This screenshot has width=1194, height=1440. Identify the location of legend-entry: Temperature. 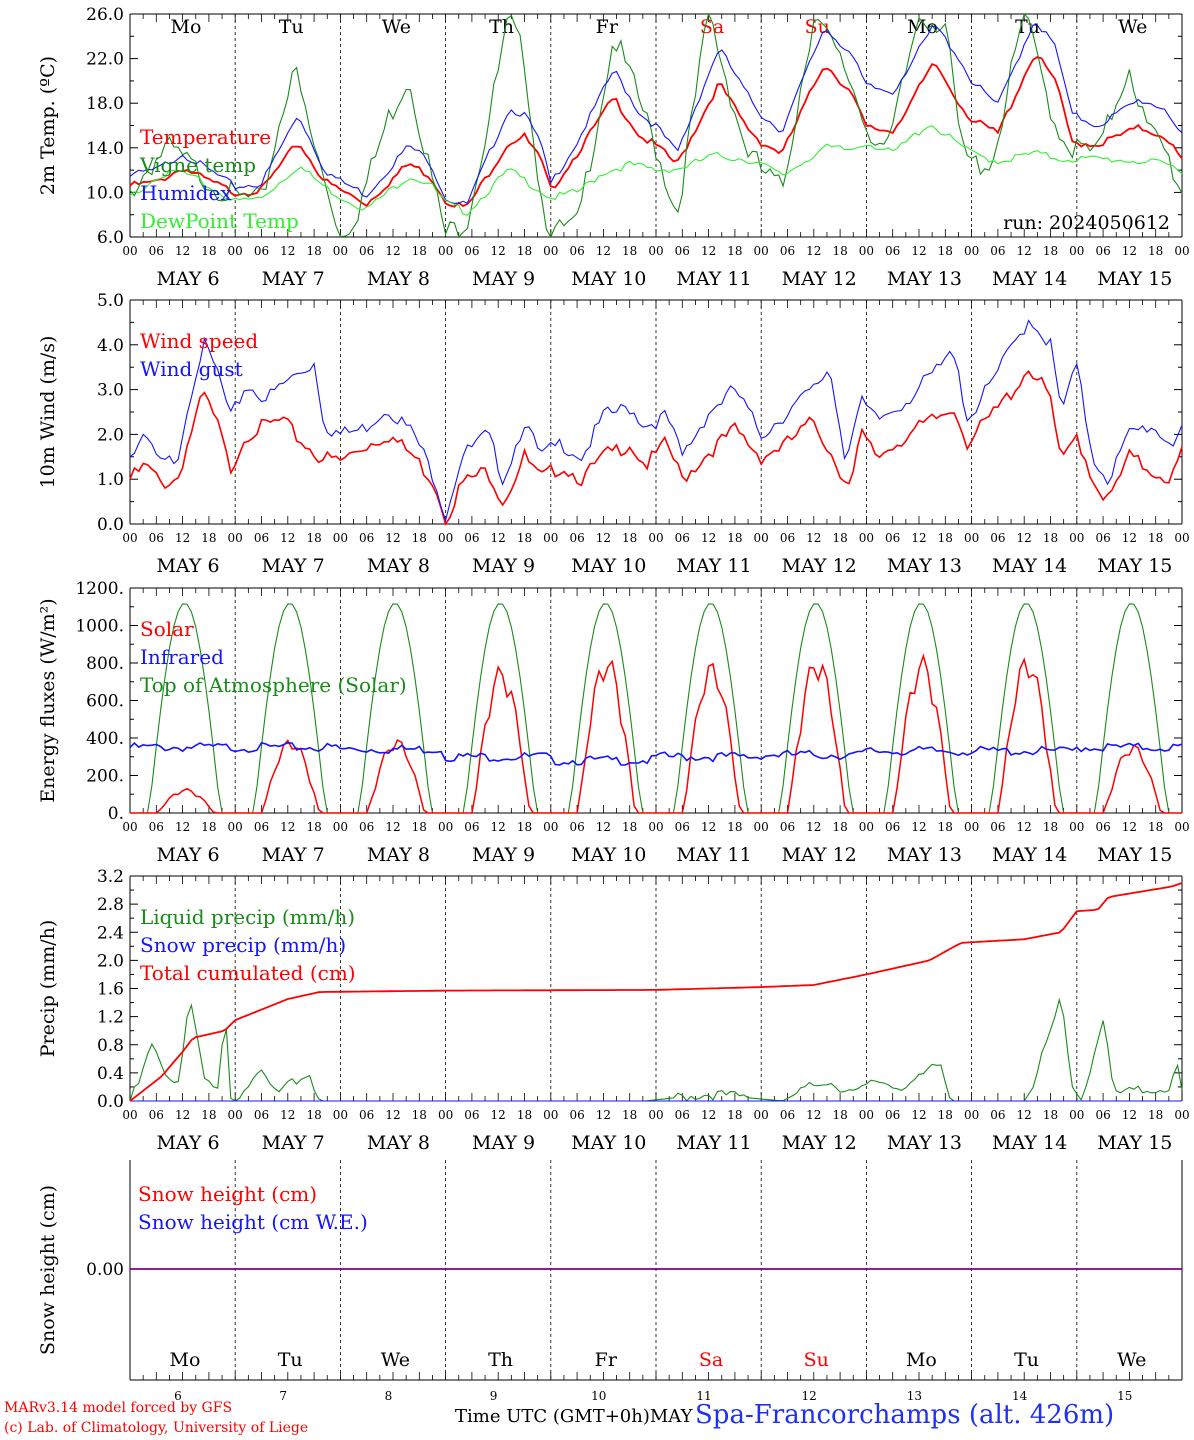
(205, 137).